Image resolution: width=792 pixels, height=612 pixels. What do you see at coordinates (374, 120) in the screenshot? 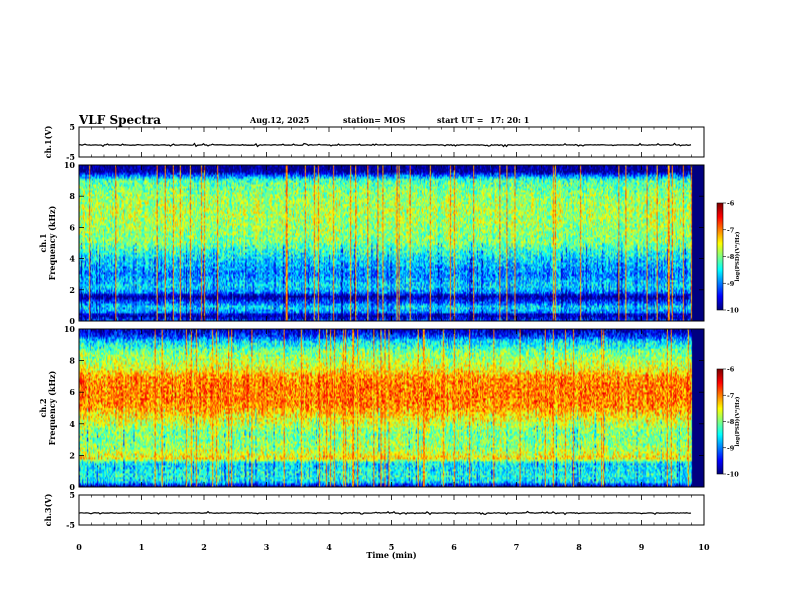
I see `station-label: station= MOS` at bounding box center [374, 120].